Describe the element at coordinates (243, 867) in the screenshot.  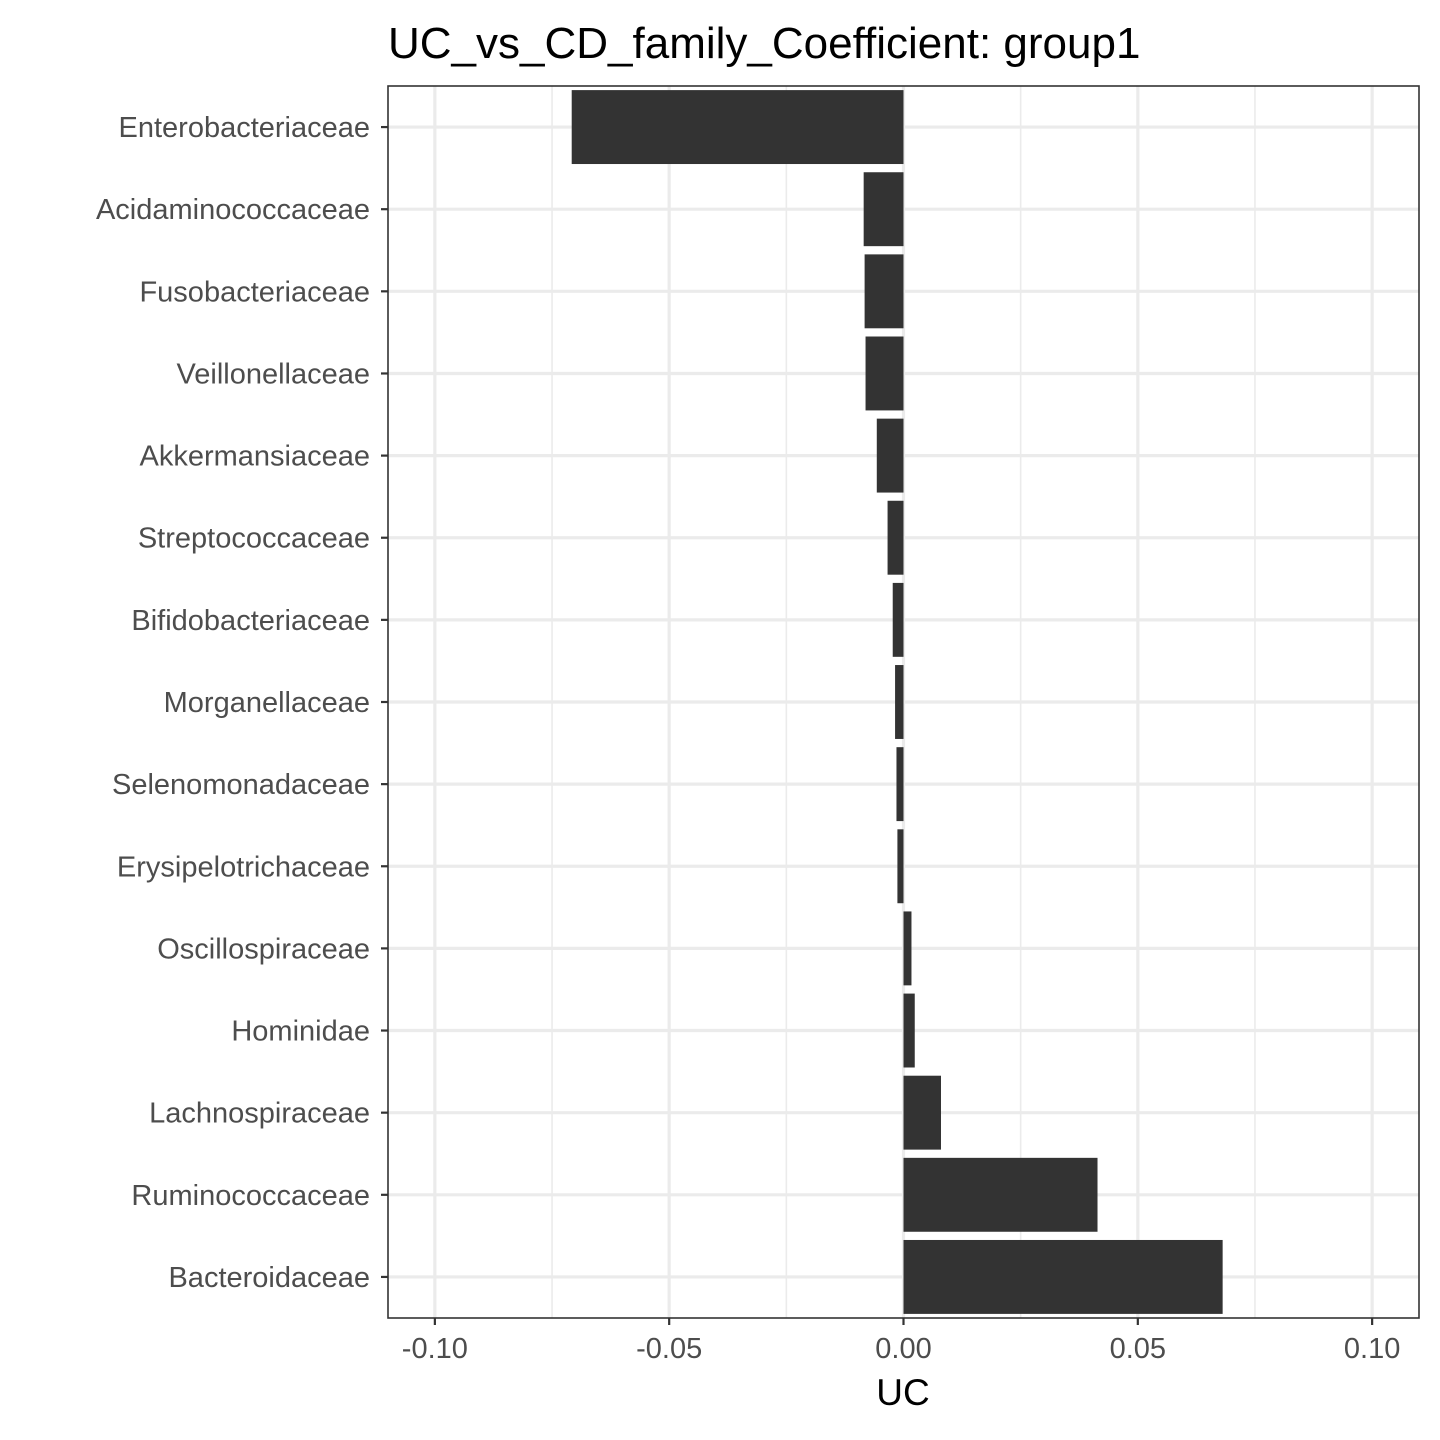
I see `y-tick-label: Erysipelotrichaceae` at that location.